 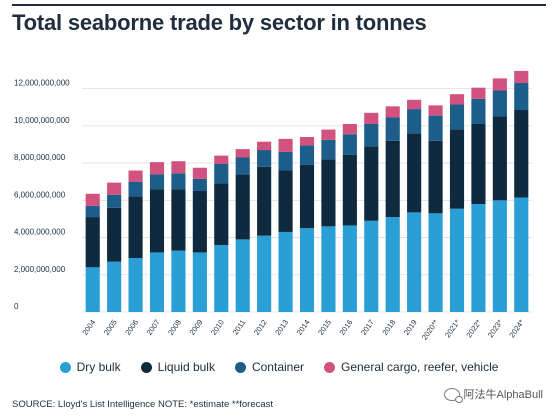 I want to click on bar-liquid-bulk-2017, so click(x=371, y=183).